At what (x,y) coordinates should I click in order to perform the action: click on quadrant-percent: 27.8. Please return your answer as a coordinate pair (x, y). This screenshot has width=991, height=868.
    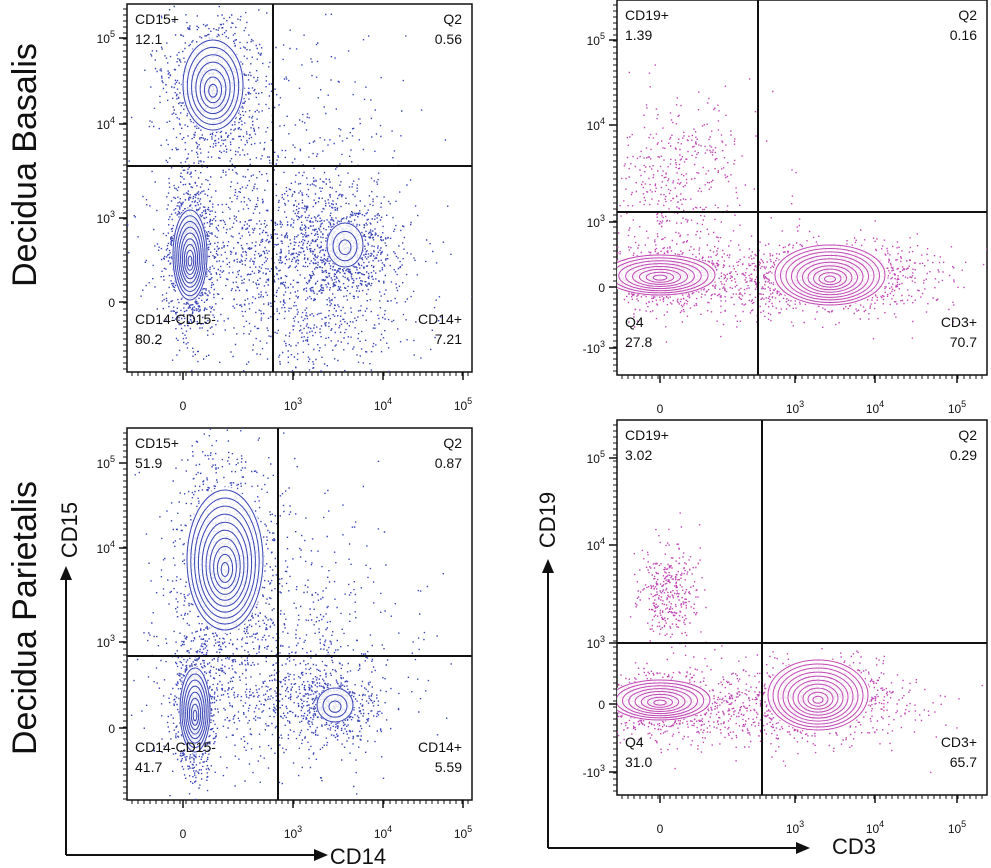
    Looking at the image, I should click on (638, 342).